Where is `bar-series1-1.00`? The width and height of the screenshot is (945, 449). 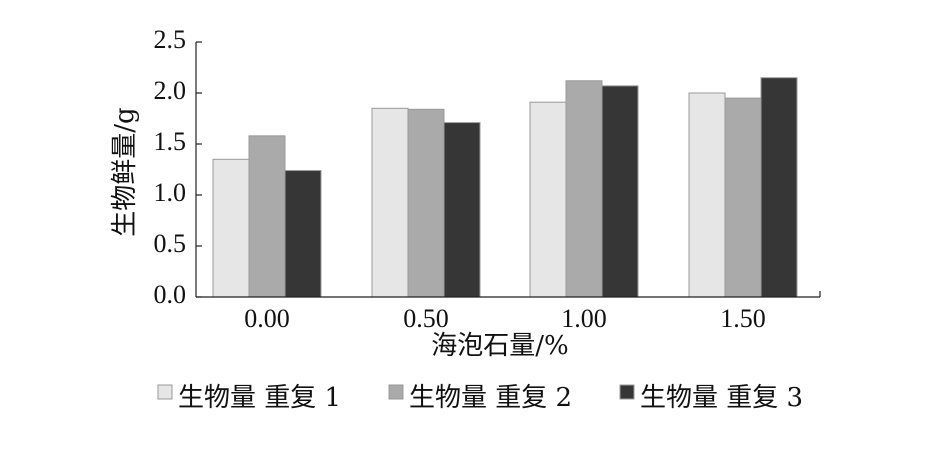
bar-series1-1.00 is located at coordinates (548, 199).